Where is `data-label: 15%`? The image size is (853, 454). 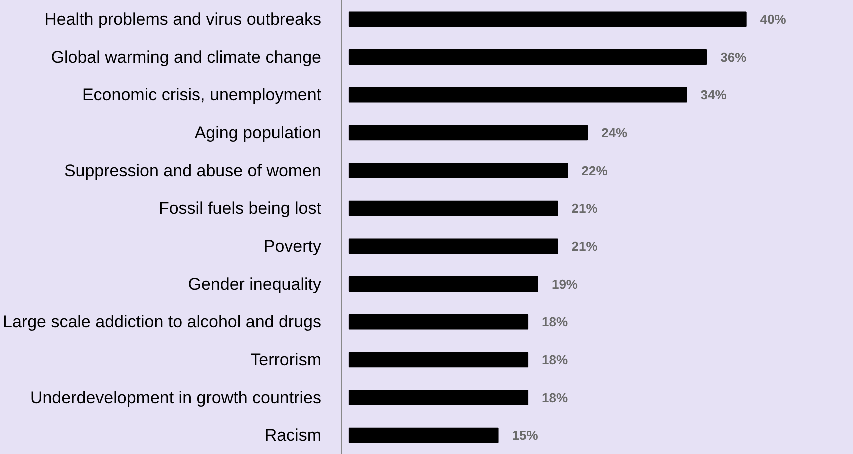 data-label: 15% is located at coordinates (525, 436).